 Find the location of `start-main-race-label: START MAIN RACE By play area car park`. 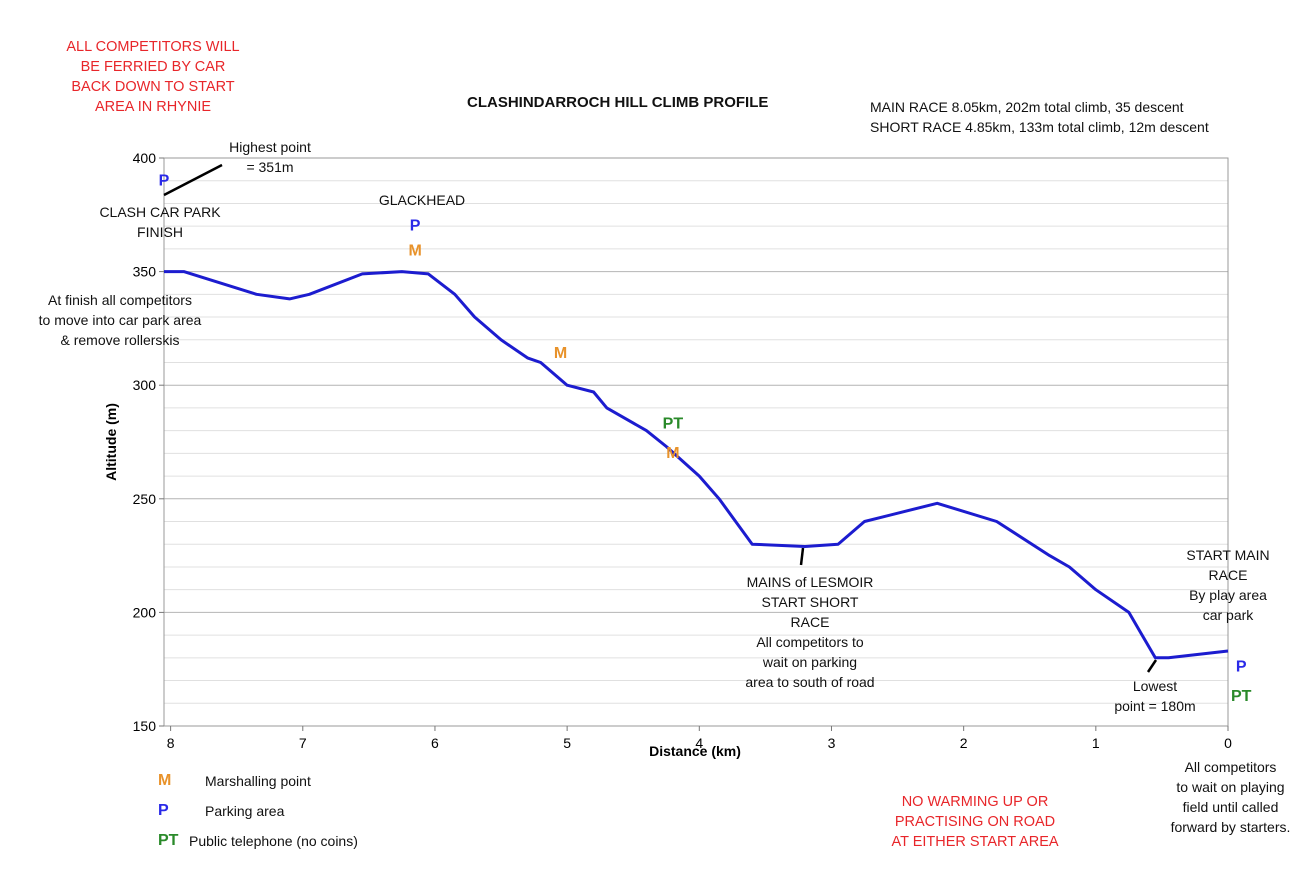

start-main-race-label: START MAIN RACE By play area car park is located at coordinates (1228, 585).